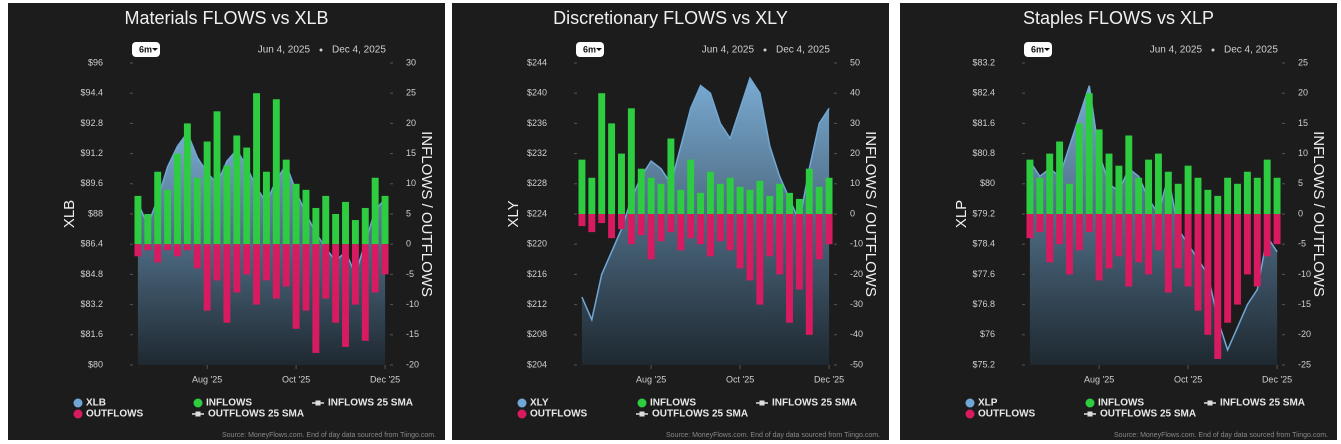  I want to click on y2-tick-label: -50, so click(856, 364).